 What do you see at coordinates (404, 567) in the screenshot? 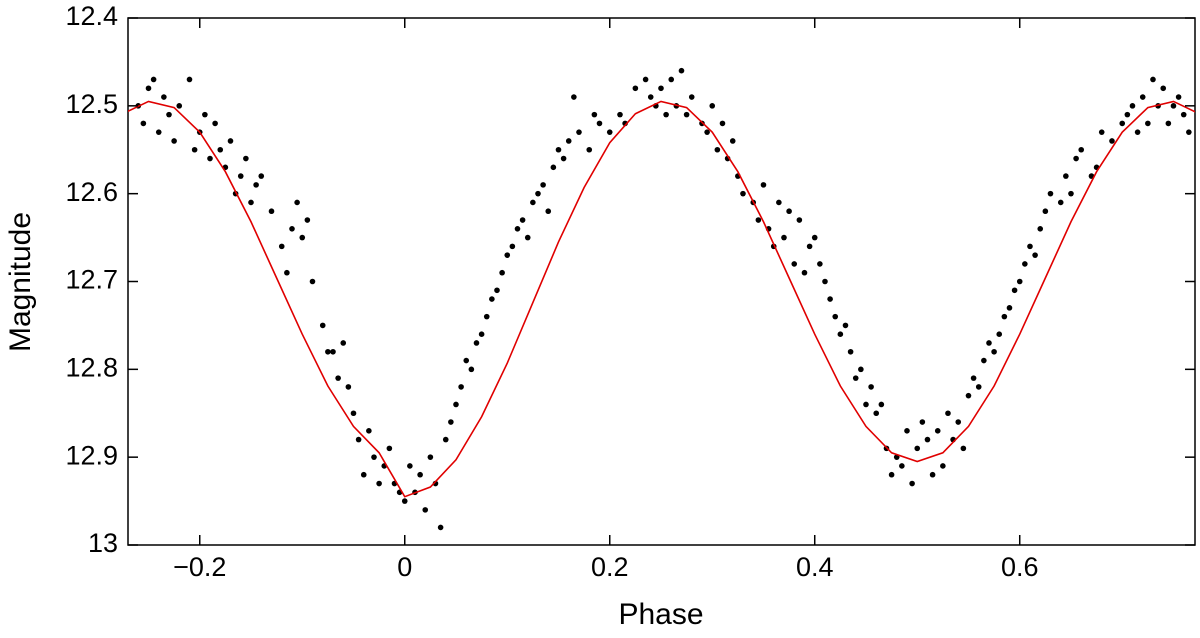
I see `x-tick-label: 0` at bounding box center [404, 567].